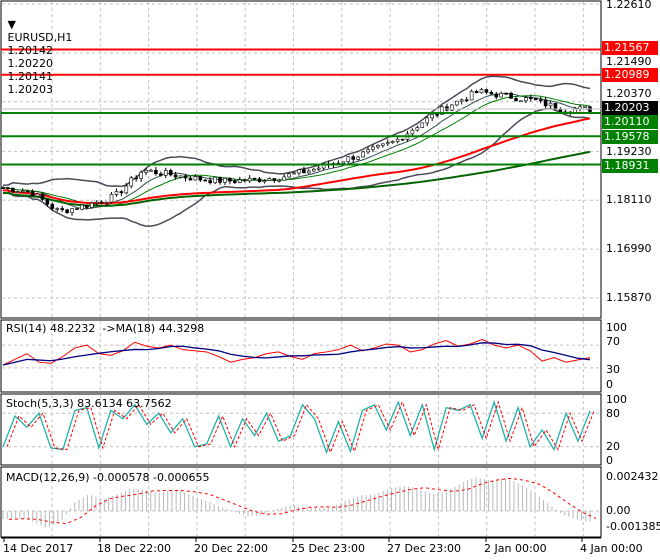 The width and height of the screenshot is (660, 560). What do you see at coordinates (301, 429) in the screenshot?
I see `panel-frame` at bounding box center [301, 429].